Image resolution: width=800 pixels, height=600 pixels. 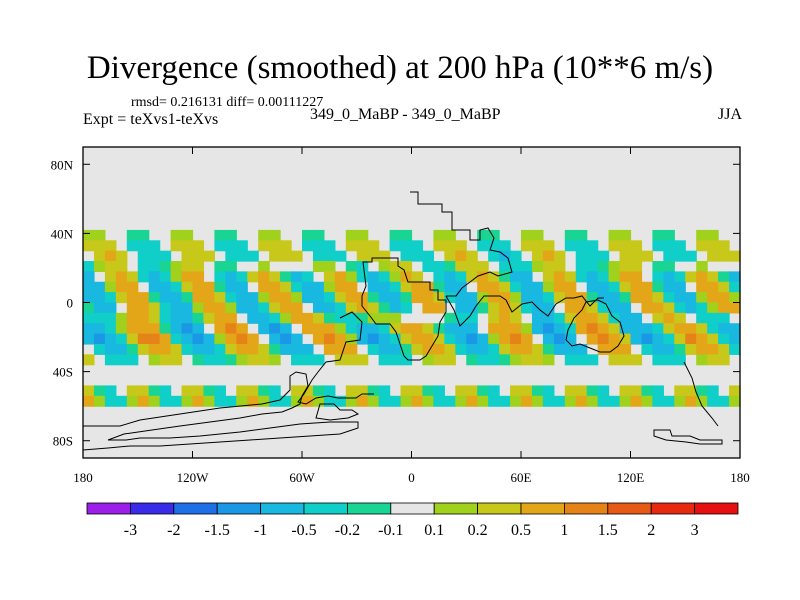 I want to click on colorbar-label: 0.2, so click(x=478, y=530).